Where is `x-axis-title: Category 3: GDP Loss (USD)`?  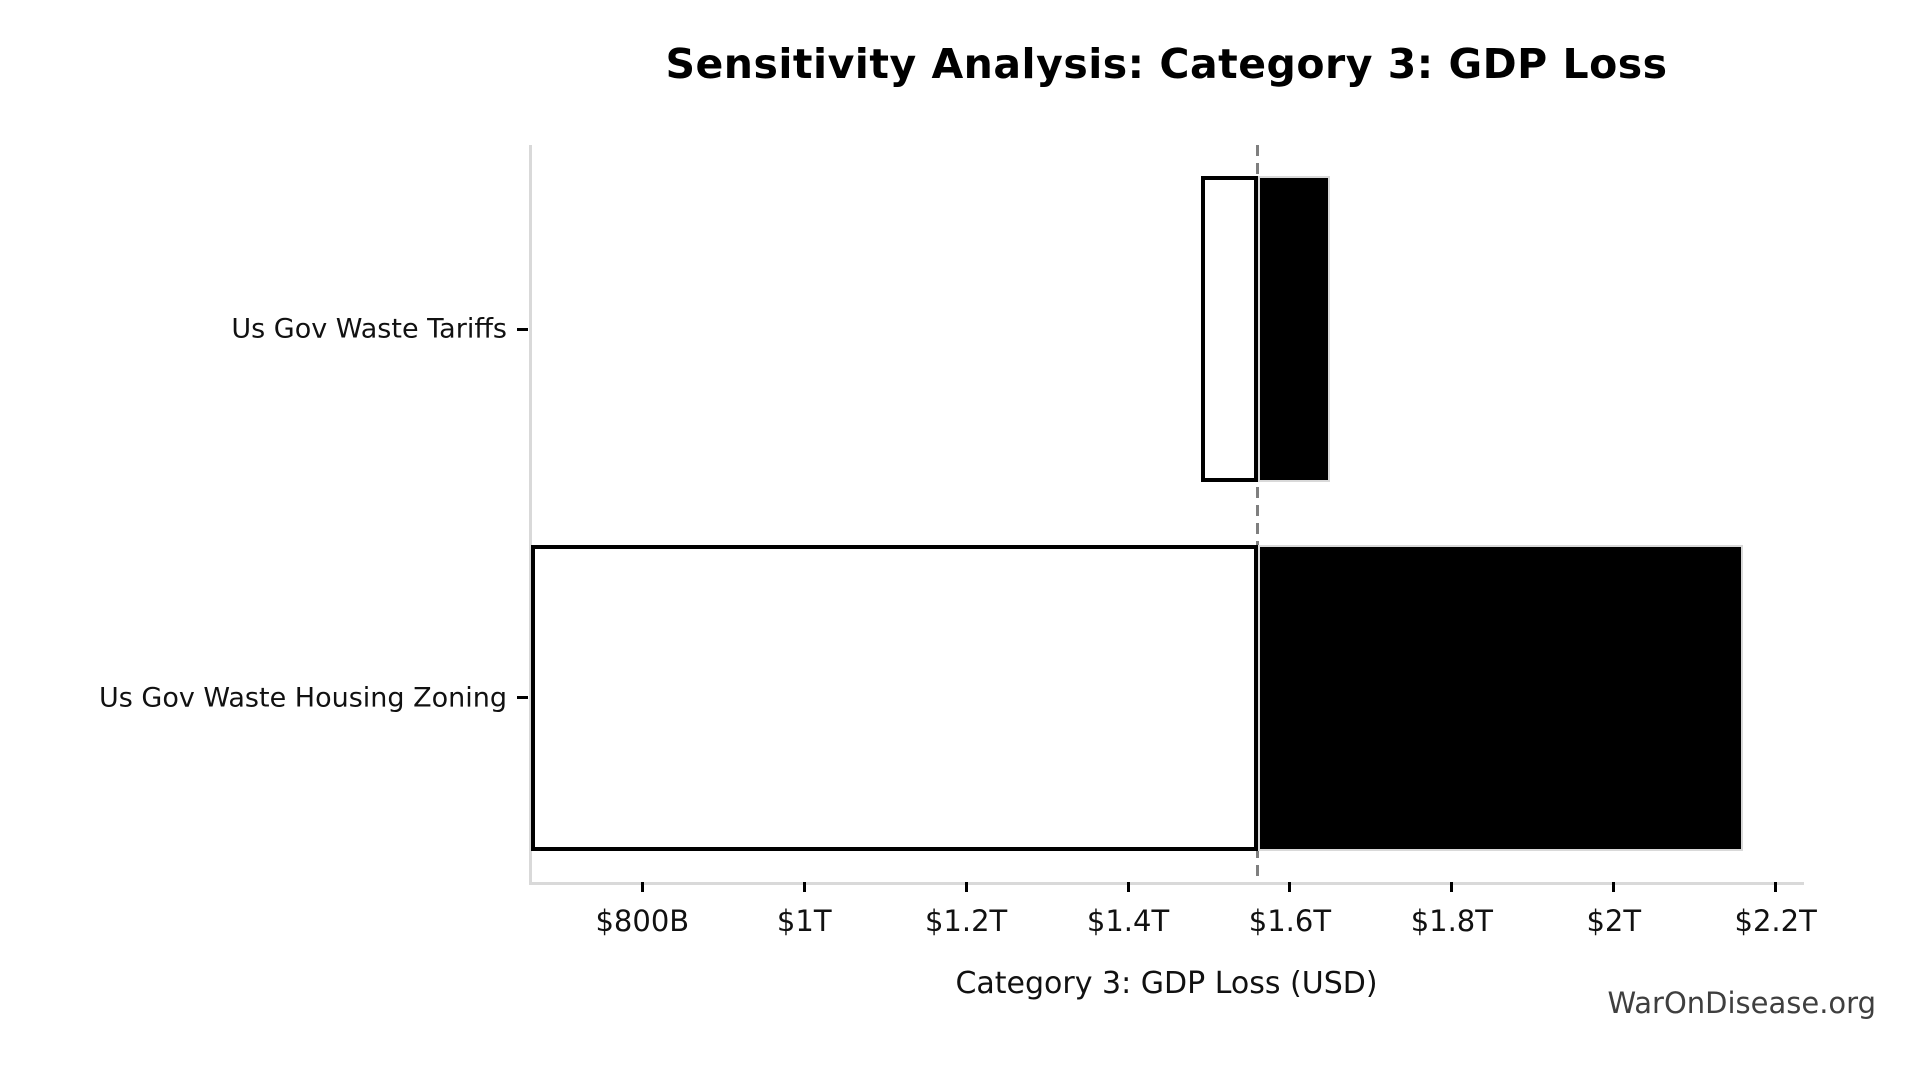 x-axis-title: Category 3: GDP Loss (USD) is located at coordinates (1166, 983).